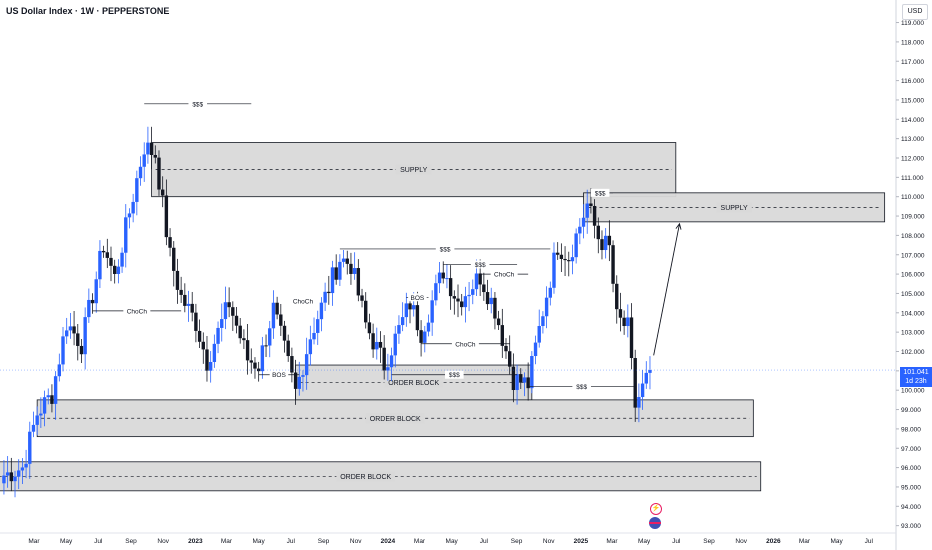 The width and height of the screenshot is (932, 550). Describe the element at coordinates (666, 289) in the screenshot. I see `projection-arrow` at that location.